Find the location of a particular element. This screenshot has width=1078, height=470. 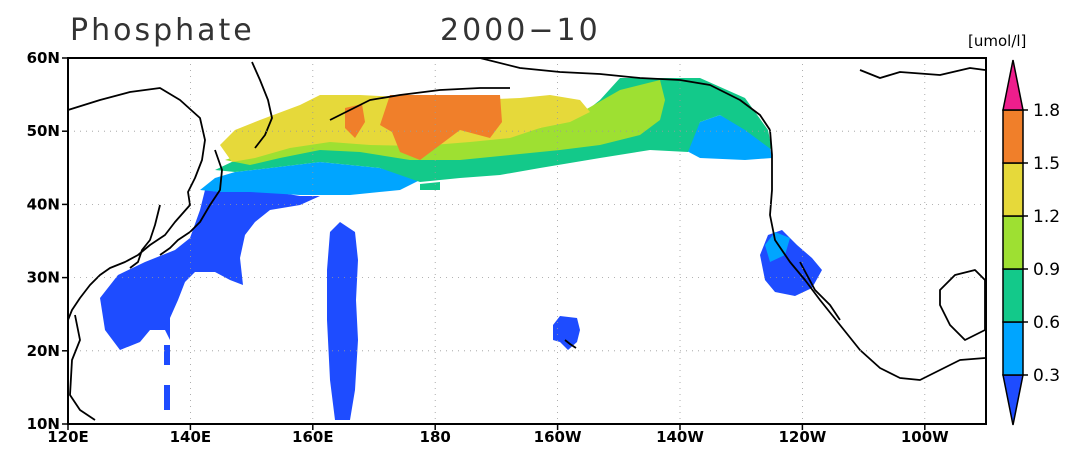

x-tick-label: 140W is located at coordinates (680, 437).